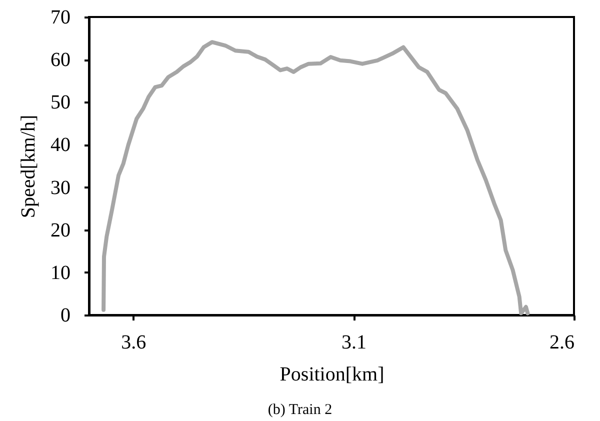  I want to click on y-tick-label: 20, so click(60, 230).